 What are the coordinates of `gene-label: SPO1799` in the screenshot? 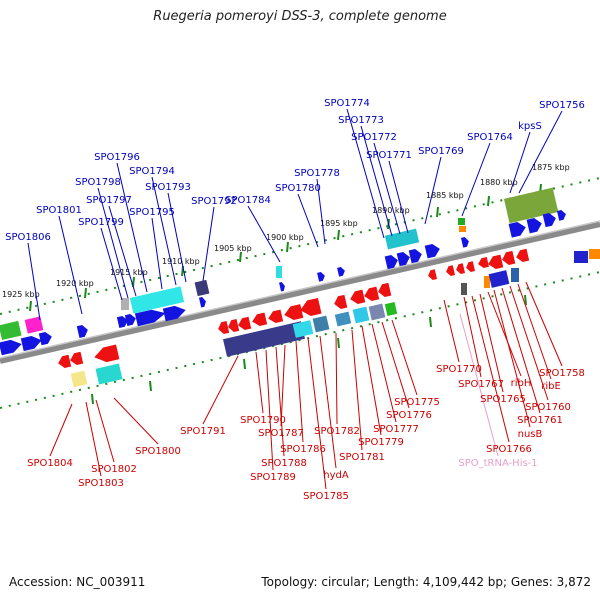 It's located at (101, 222).